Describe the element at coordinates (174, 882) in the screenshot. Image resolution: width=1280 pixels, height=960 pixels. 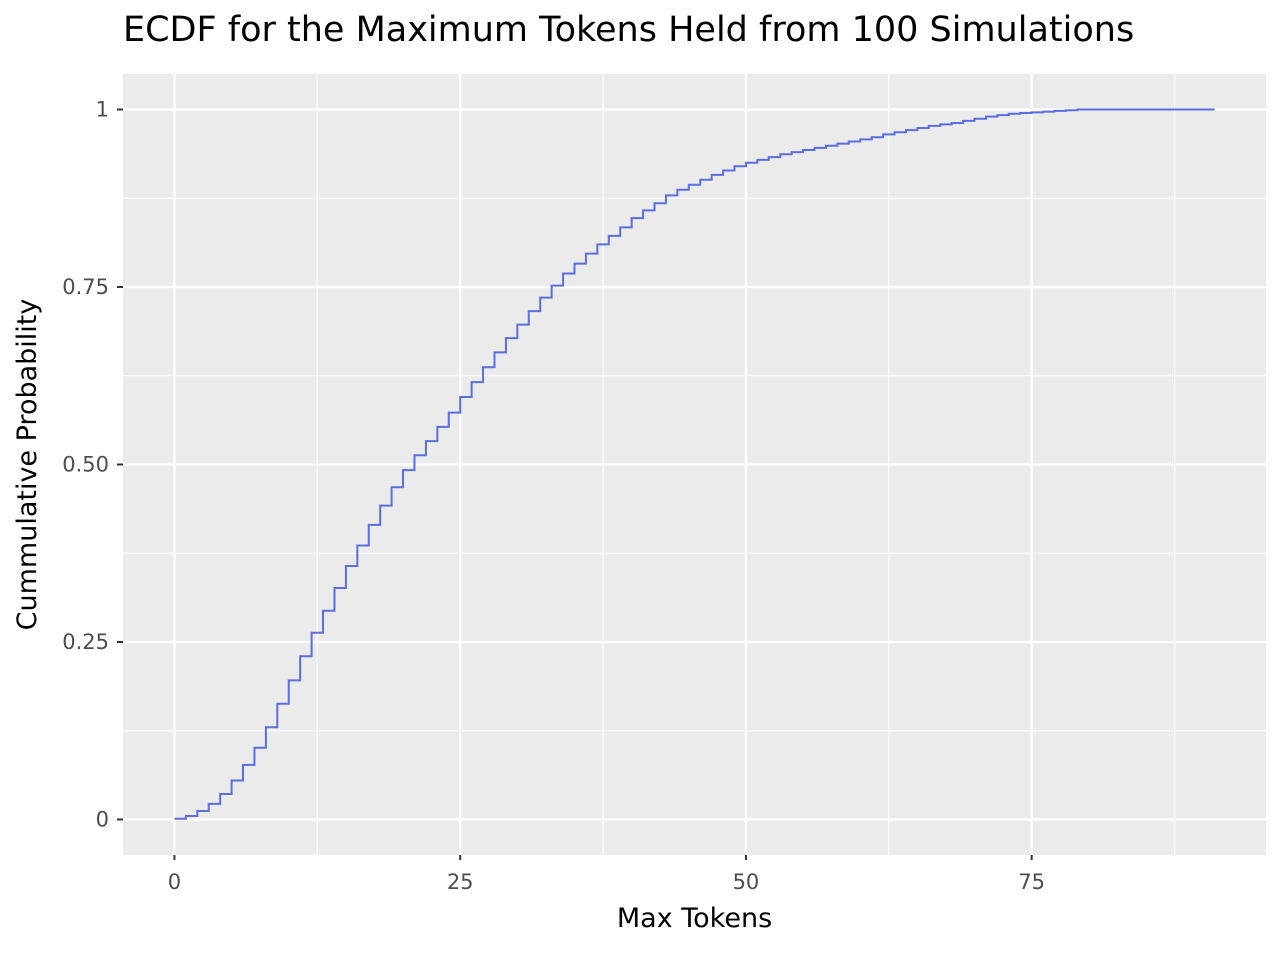
I see `x-tick-label: 0` at that location.